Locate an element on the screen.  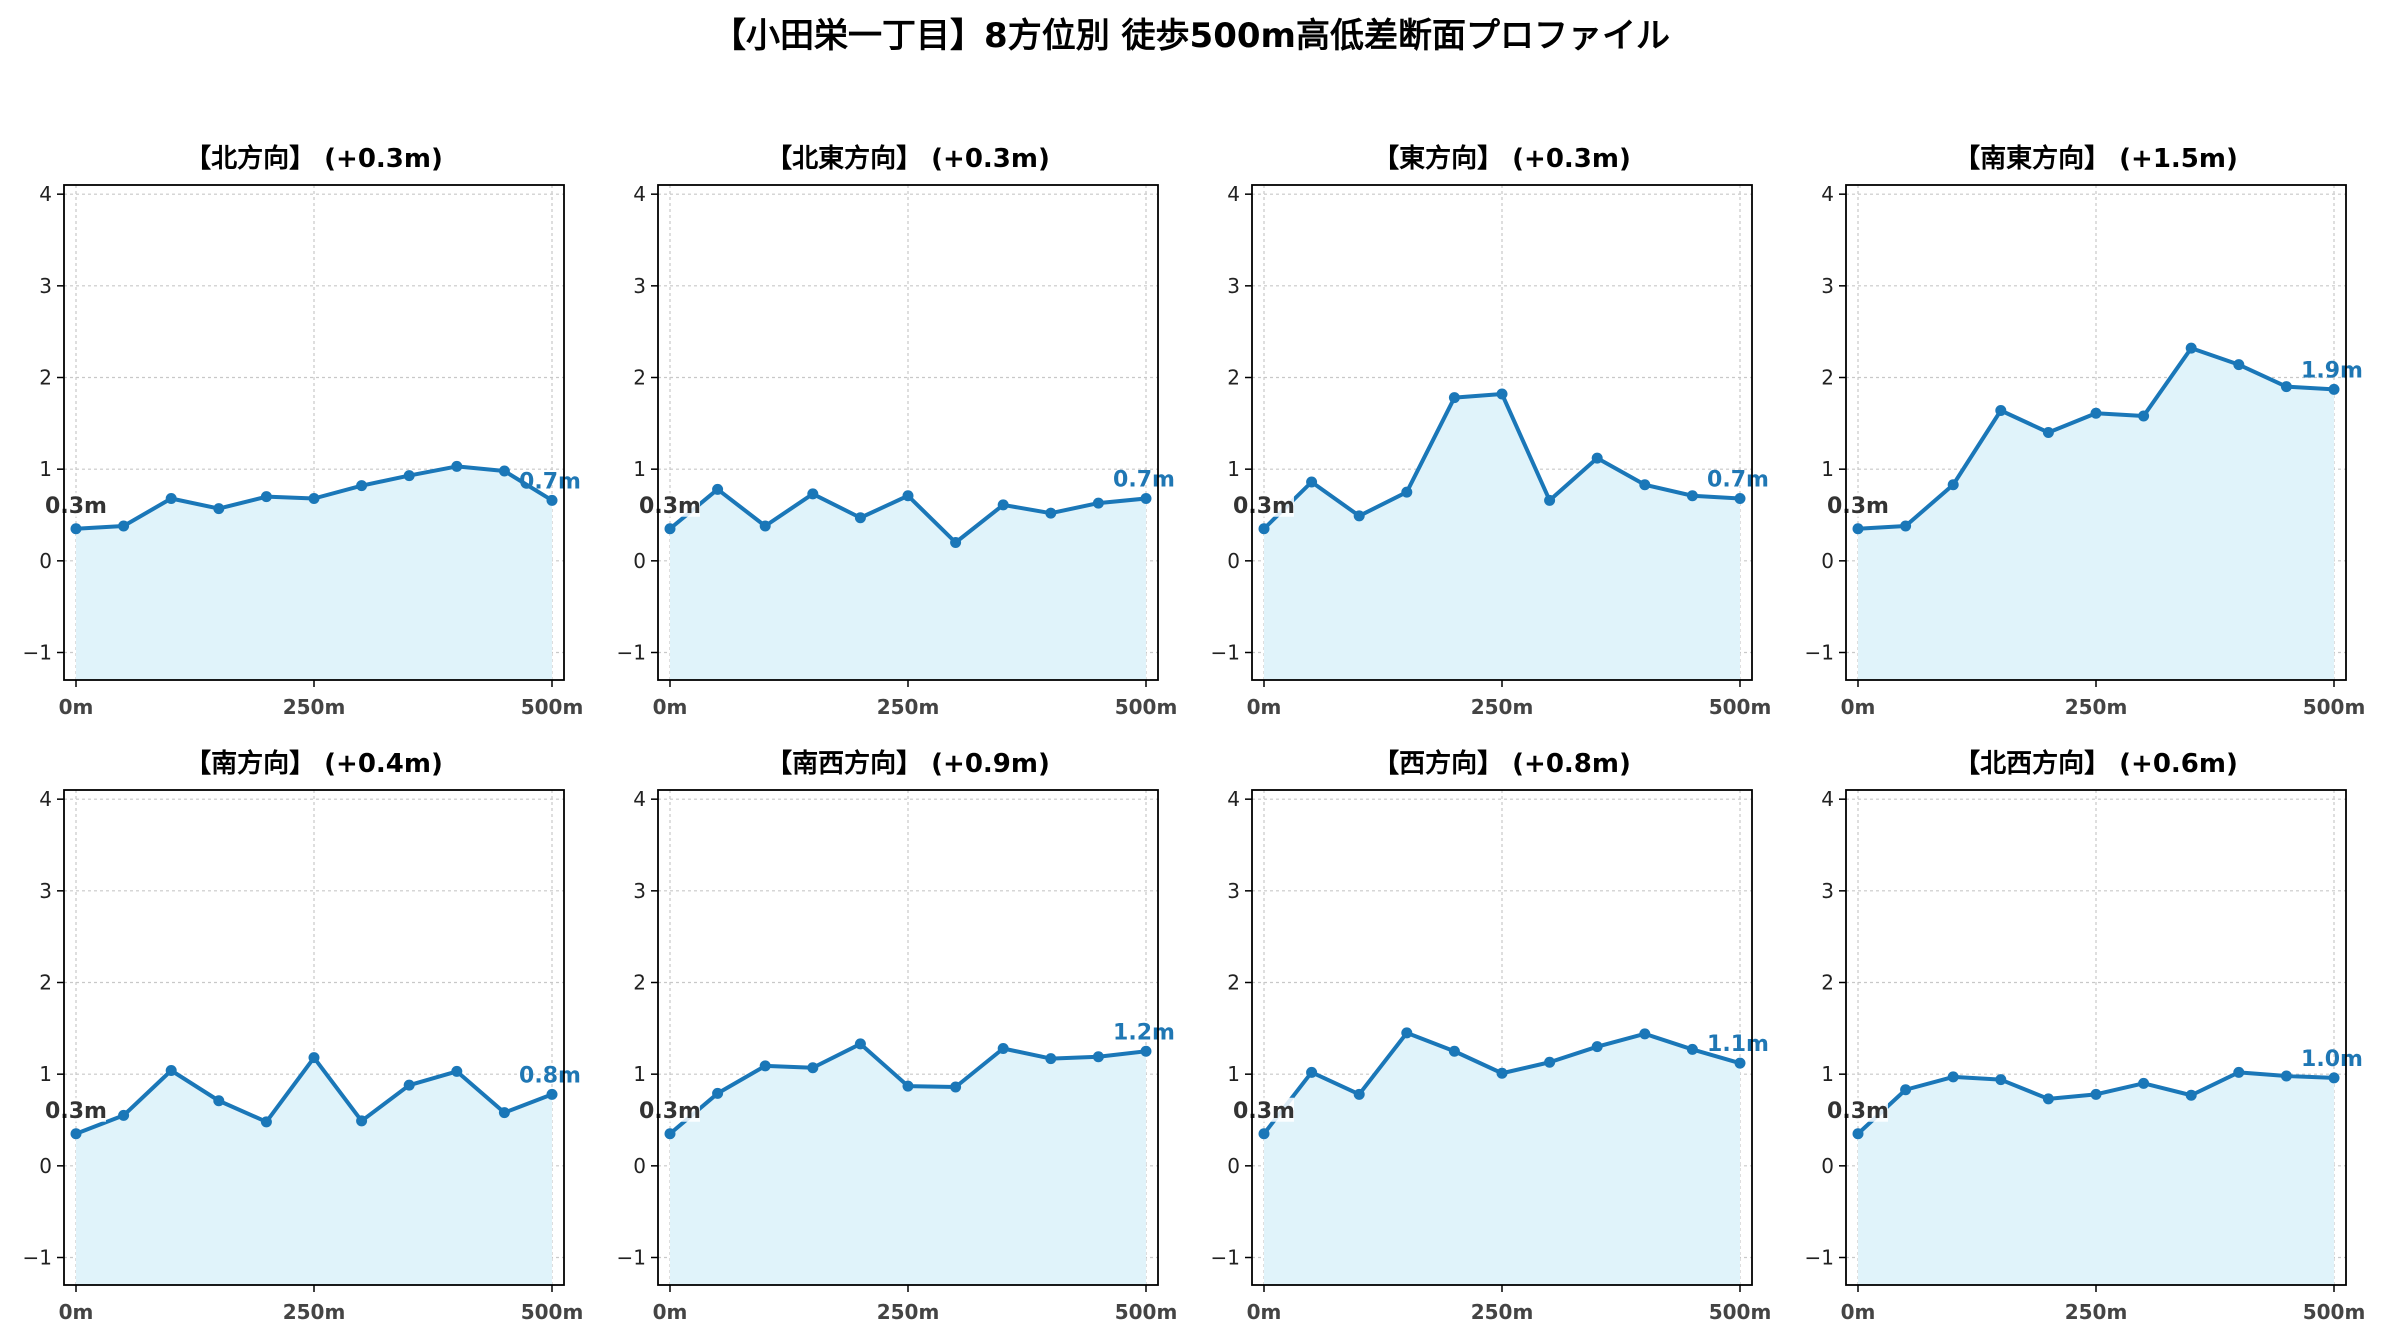
figure-title: 【小田栄一丁目】8方位別 徒歩500m高低差断面プロファイル is located at coordinates (1191, 36).